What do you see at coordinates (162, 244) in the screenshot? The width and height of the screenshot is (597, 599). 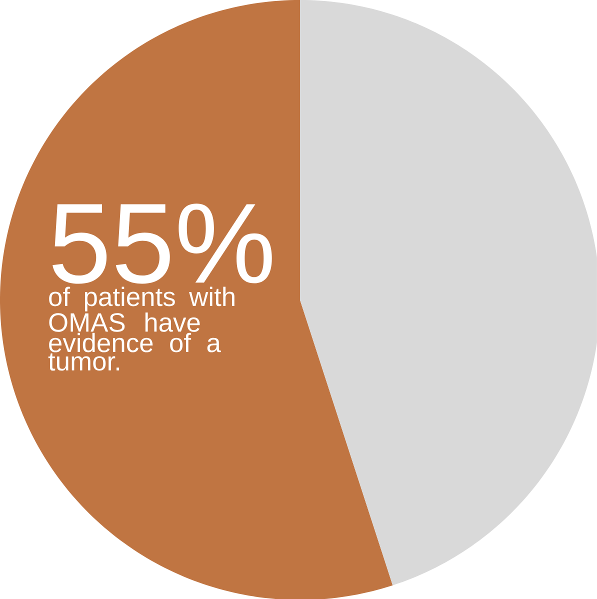 I see `data-label: 55%` at bounding box center [162, 244].